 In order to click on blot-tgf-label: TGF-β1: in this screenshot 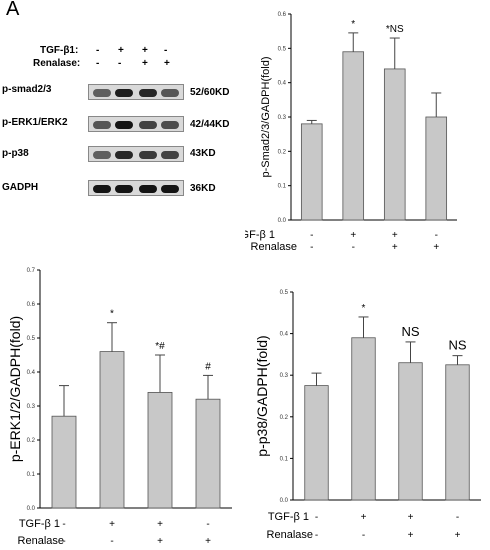, I will do `click(59, 50)`.